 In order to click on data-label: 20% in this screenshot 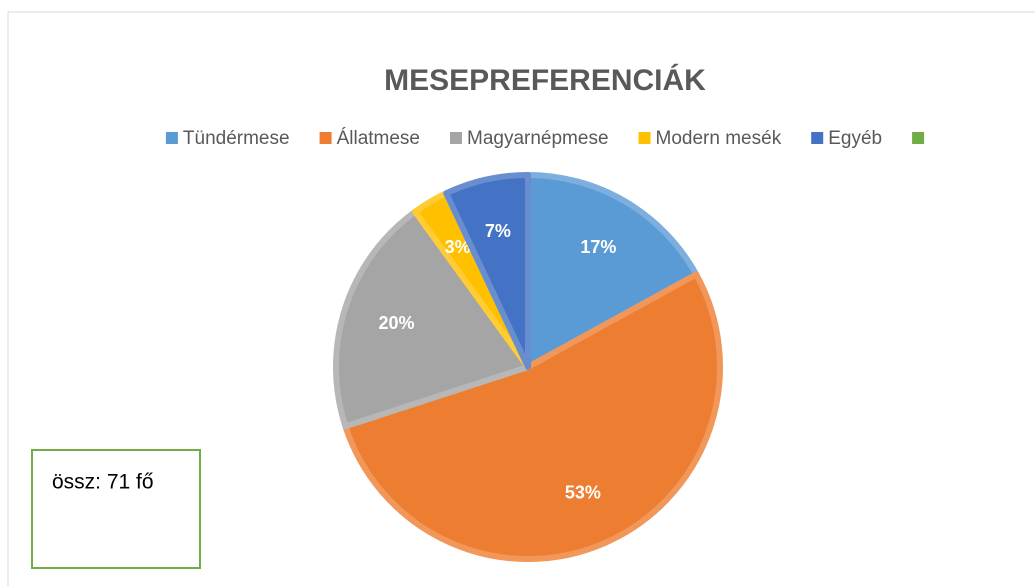, I will do `click(397, 323)`.